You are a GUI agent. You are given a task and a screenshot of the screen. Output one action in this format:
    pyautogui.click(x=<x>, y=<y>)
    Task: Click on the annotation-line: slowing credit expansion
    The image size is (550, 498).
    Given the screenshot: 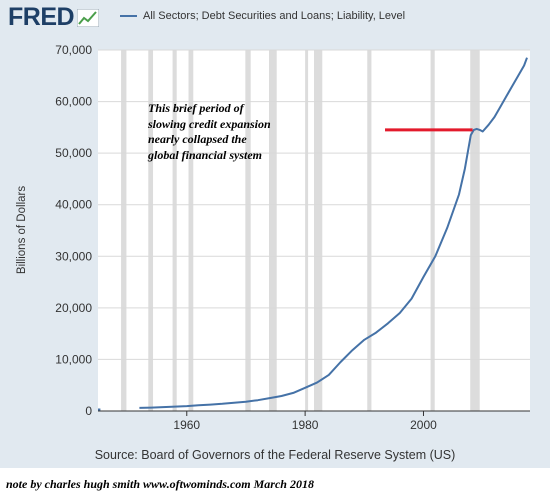 What is the action you would take?
    pyautogui.click(x=209, y=123)
    